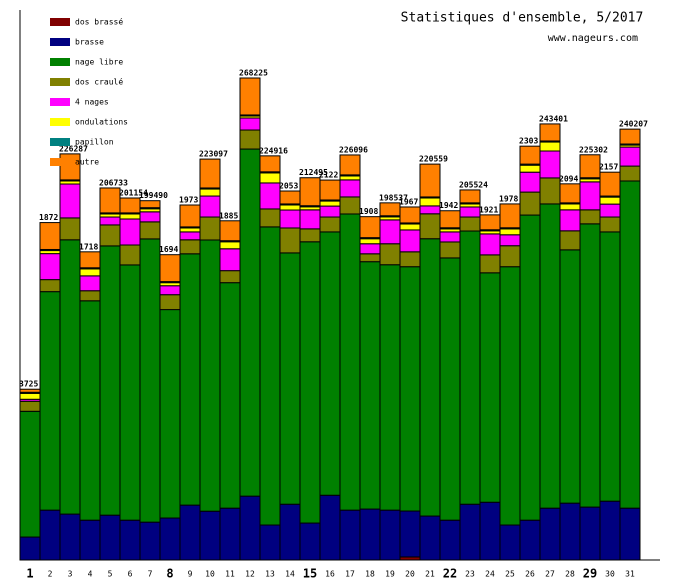 The width and height of the screenshot is (680, 580). What do you see at coordinates (490, 574) in the screenshot?
I see `x-tick-label: 24` at bounding box center [490, 574].